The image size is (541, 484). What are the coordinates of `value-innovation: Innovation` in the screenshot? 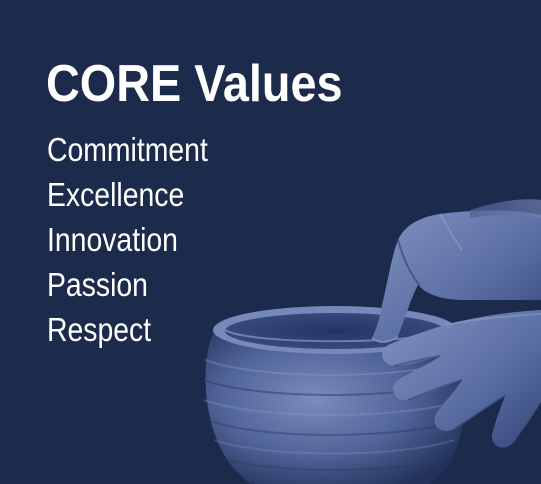 It's located at (112, 239).